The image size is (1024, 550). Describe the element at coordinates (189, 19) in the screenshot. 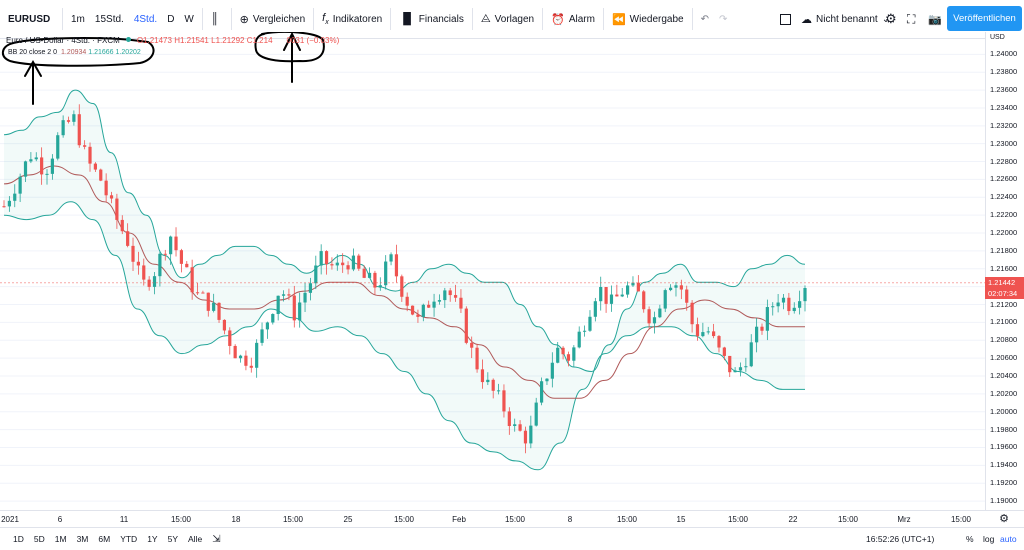

I see `interval-w: W` at that location.